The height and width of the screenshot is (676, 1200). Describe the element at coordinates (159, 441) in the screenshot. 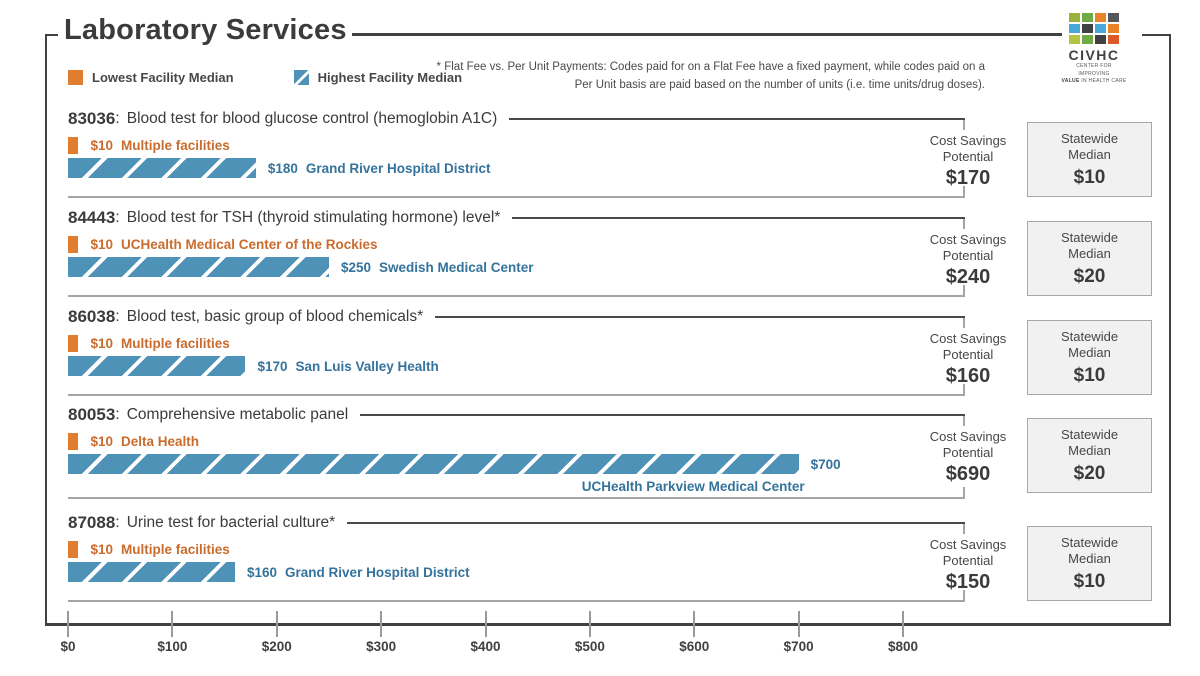

I see `lowest-facility: Delta Health` at that location.